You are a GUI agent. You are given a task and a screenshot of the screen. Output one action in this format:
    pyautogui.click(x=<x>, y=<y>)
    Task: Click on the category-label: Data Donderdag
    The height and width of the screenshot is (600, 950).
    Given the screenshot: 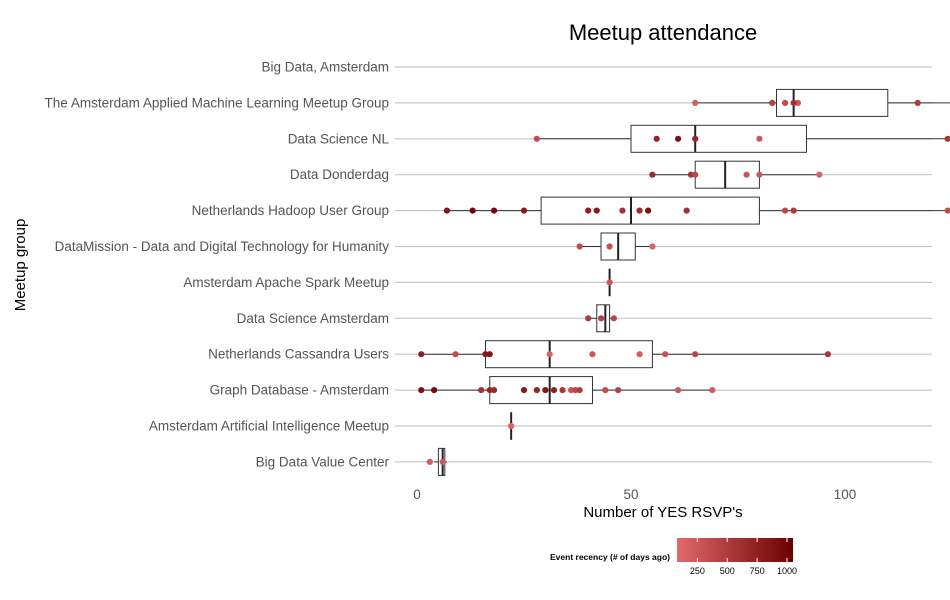 What is the action you would take?
    pyautogui.click(x=339, y=174)
    